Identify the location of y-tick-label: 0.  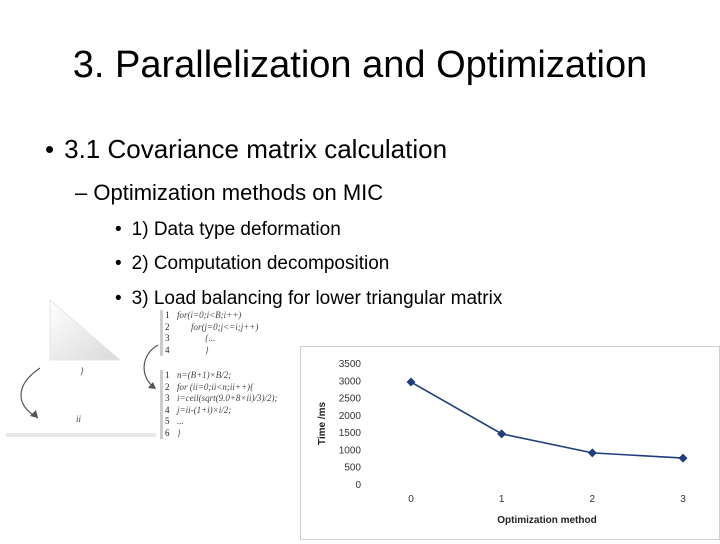
(358, 485).